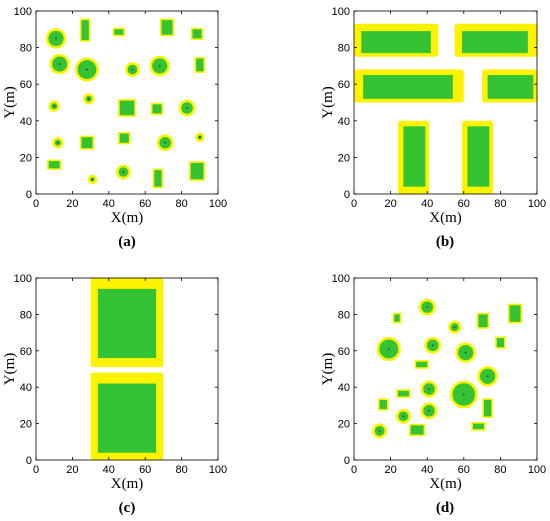  What do you see at coordinates (127, 242) in the screenshot?
I see `panel-caption: (a)` at bounding box center [127, 242].